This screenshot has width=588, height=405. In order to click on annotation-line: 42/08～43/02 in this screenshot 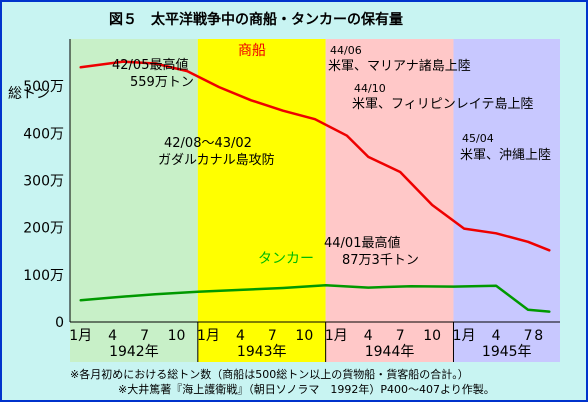, I will do `click(208, 143)`.